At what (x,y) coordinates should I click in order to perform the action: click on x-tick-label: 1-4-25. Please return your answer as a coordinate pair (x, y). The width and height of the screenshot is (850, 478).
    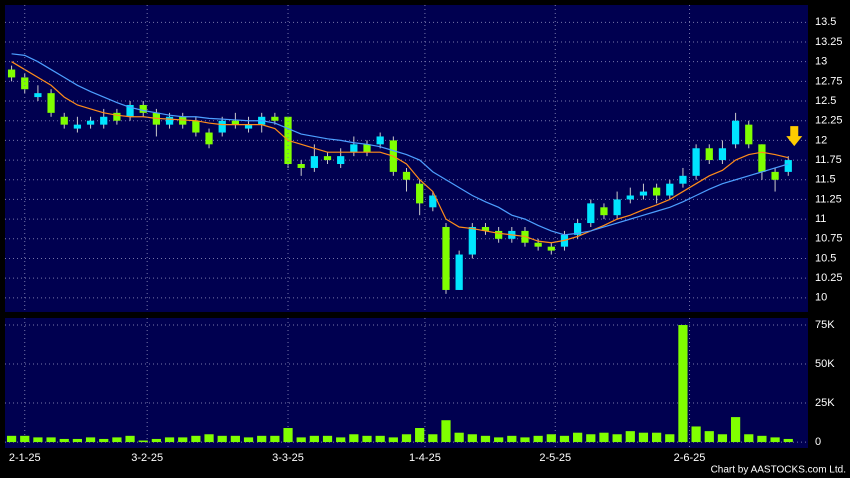
    Looking at the image, I should click on (425, 458).